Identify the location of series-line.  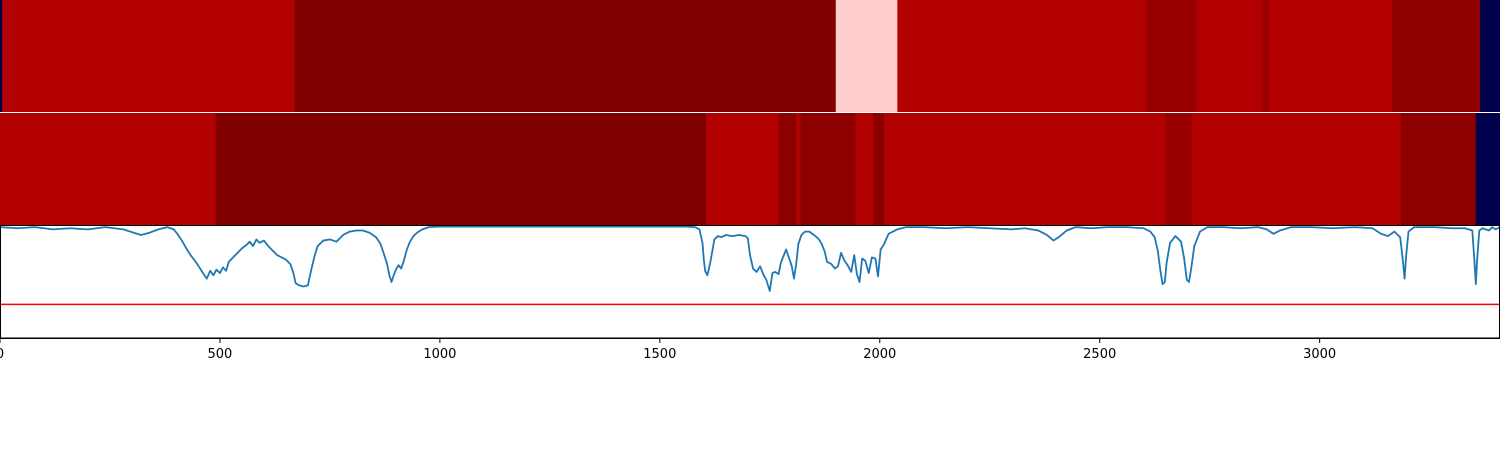
(750, 258).